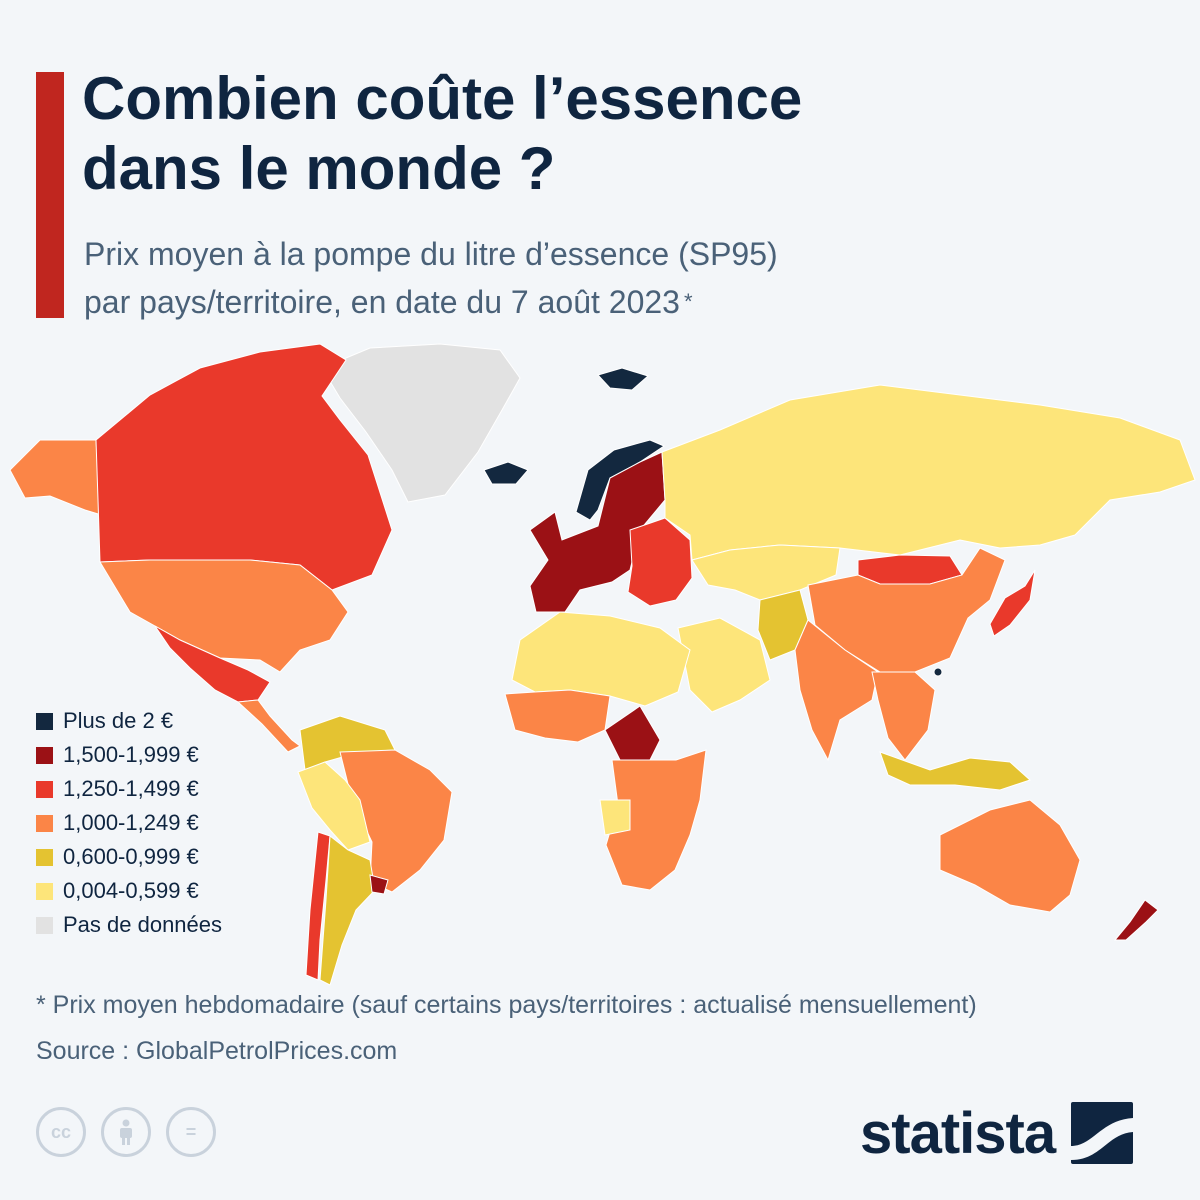 The image size is (1200, 1200). What do you see at coordinates (319, 168) in the screenshot?
I see `title-line-2: dans le monde ?` at bounding box center [319, 168].